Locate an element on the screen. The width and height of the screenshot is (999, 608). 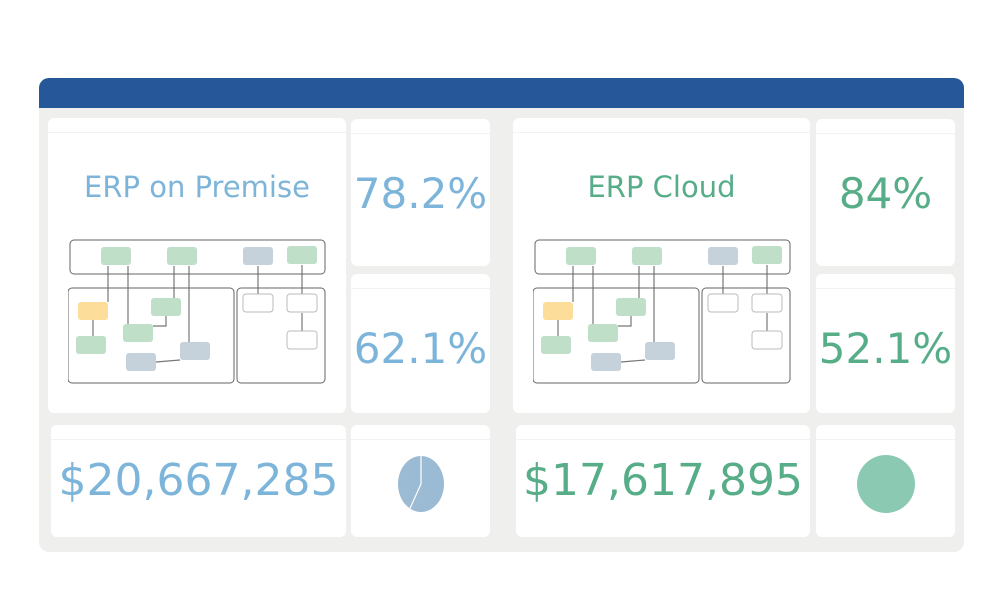
premise-stat2: 62.1% is located at coordinates (420, 348).